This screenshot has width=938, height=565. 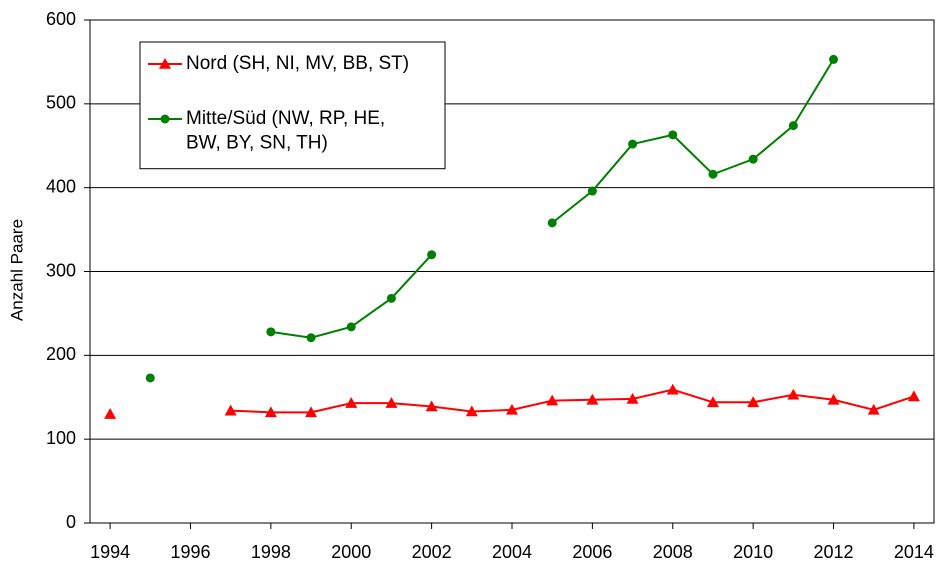 I want to click on x-tick-label: 1998, so click(x=271, y=552).